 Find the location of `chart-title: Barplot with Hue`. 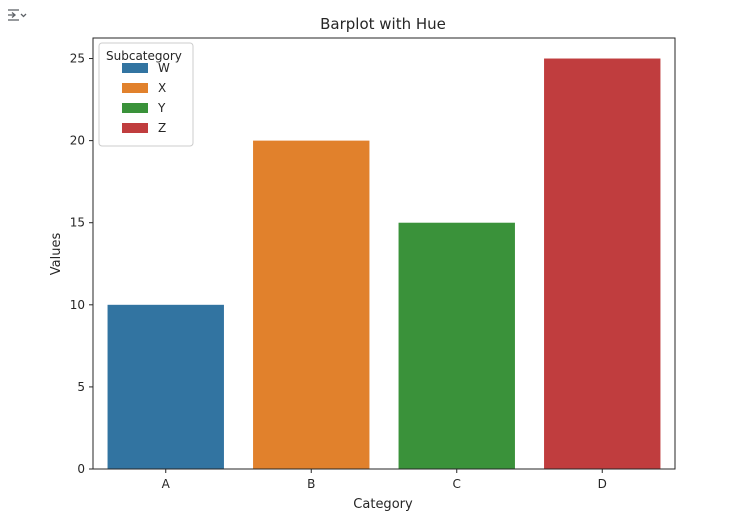

chart-title: Barplot with Hue is located at coordinates (383, 24).